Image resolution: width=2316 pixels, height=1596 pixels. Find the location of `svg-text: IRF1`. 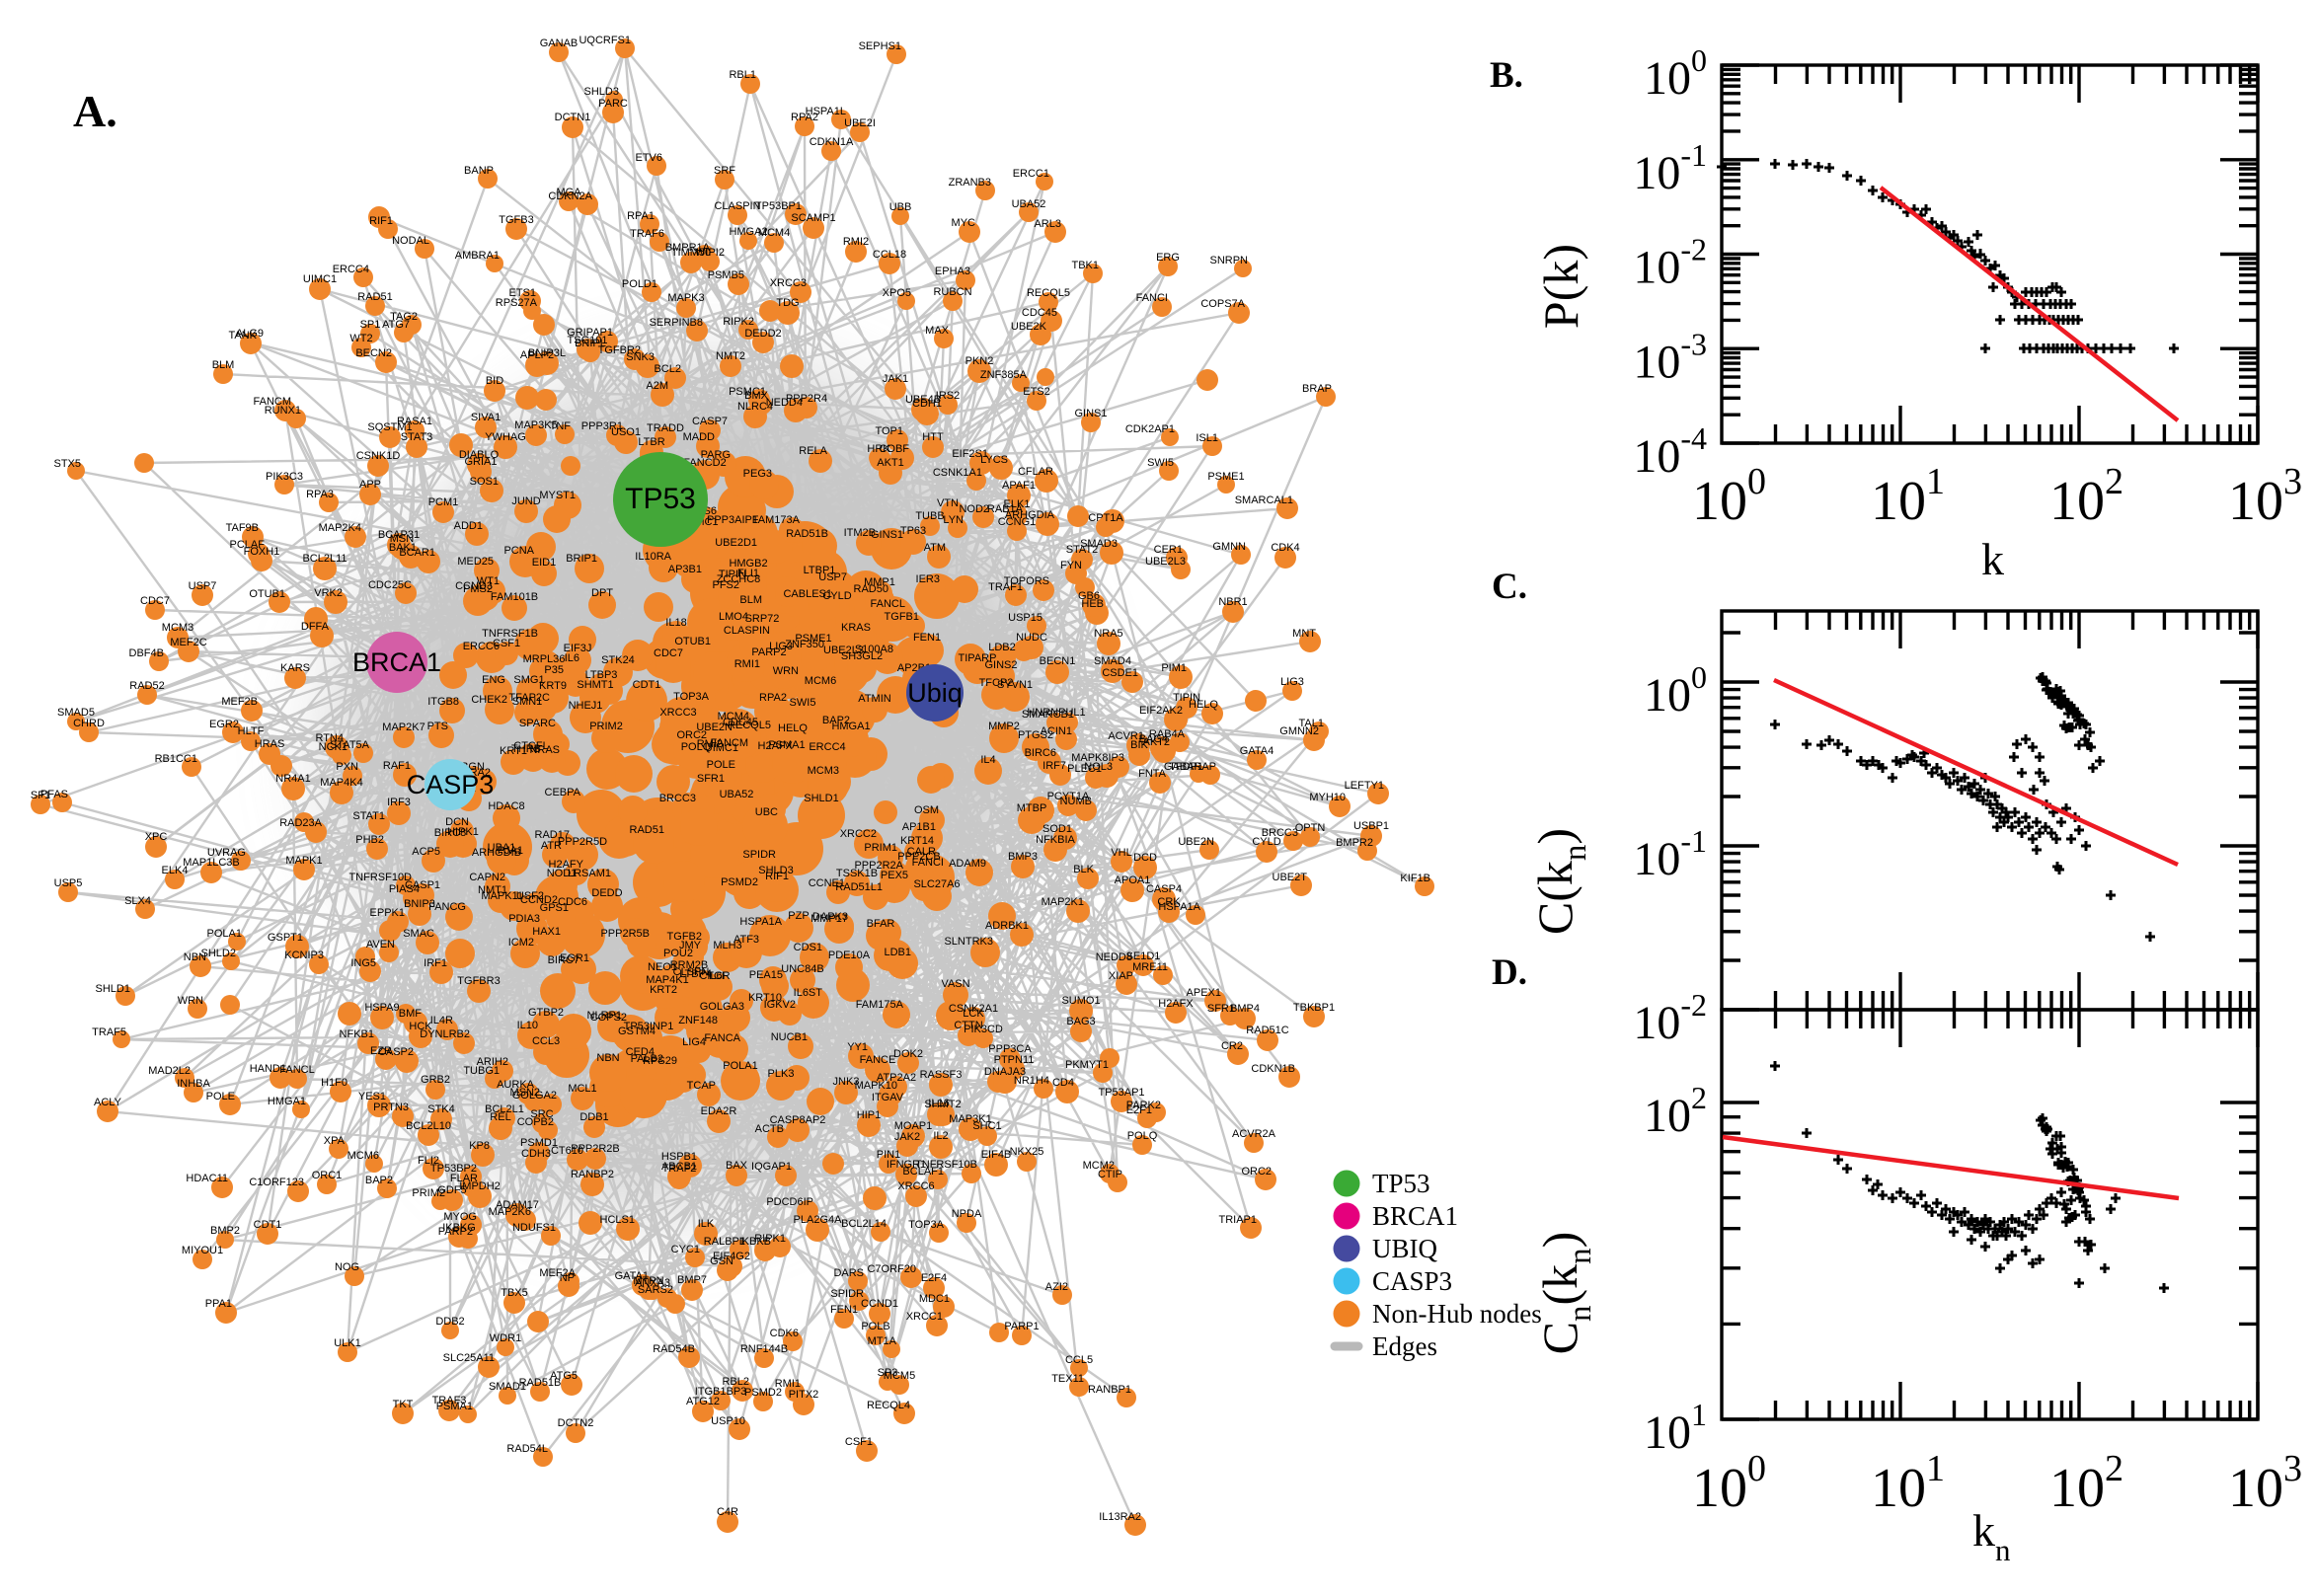

svg-text: IRF1 is located at coordinates (435, 963).